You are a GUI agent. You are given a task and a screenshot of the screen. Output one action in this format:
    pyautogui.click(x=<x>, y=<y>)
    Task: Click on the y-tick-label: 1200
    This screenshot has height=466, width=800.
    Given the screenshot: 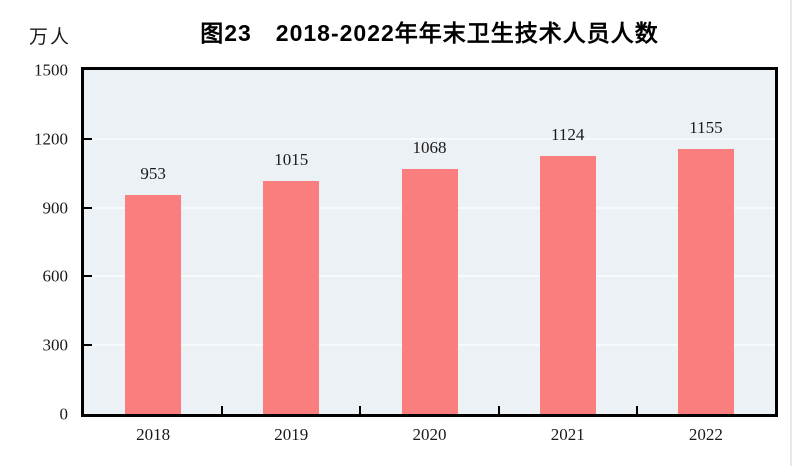 What is the action you would take?
    pyautogui.click(x=51, y=139)
    